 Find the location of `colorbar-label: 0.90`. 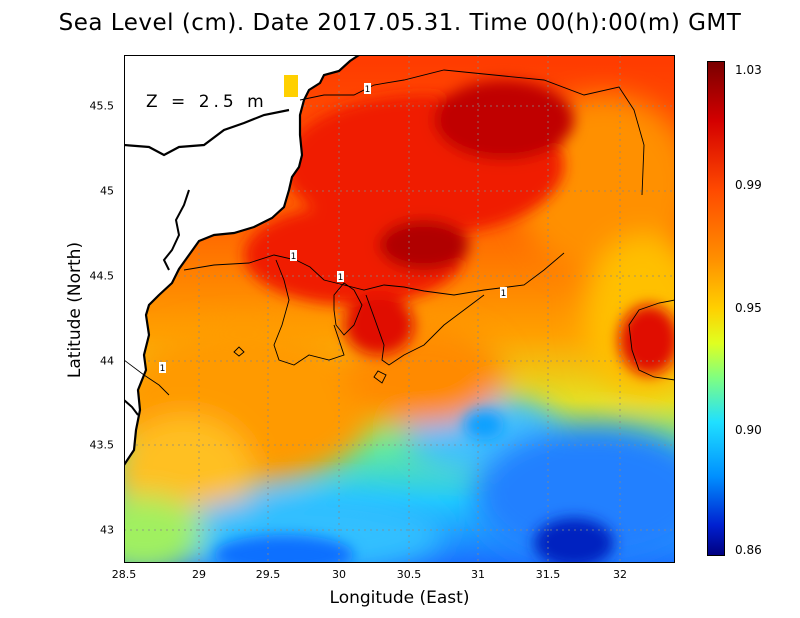

colorbar-label: 0.90 is located at coordinates (748, 430).